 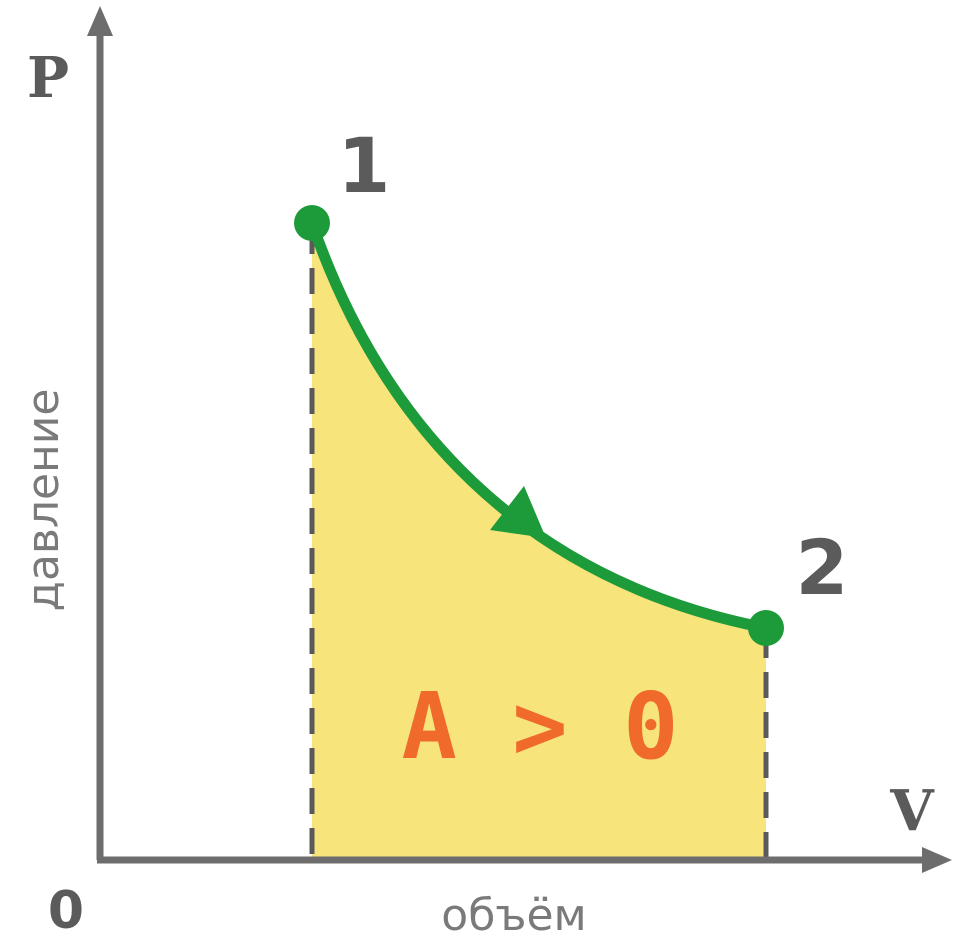 What do you see at coordinates (822, 567) in the screenshot?
I see `point-2-label: 2` at bounding box center [822, 567].